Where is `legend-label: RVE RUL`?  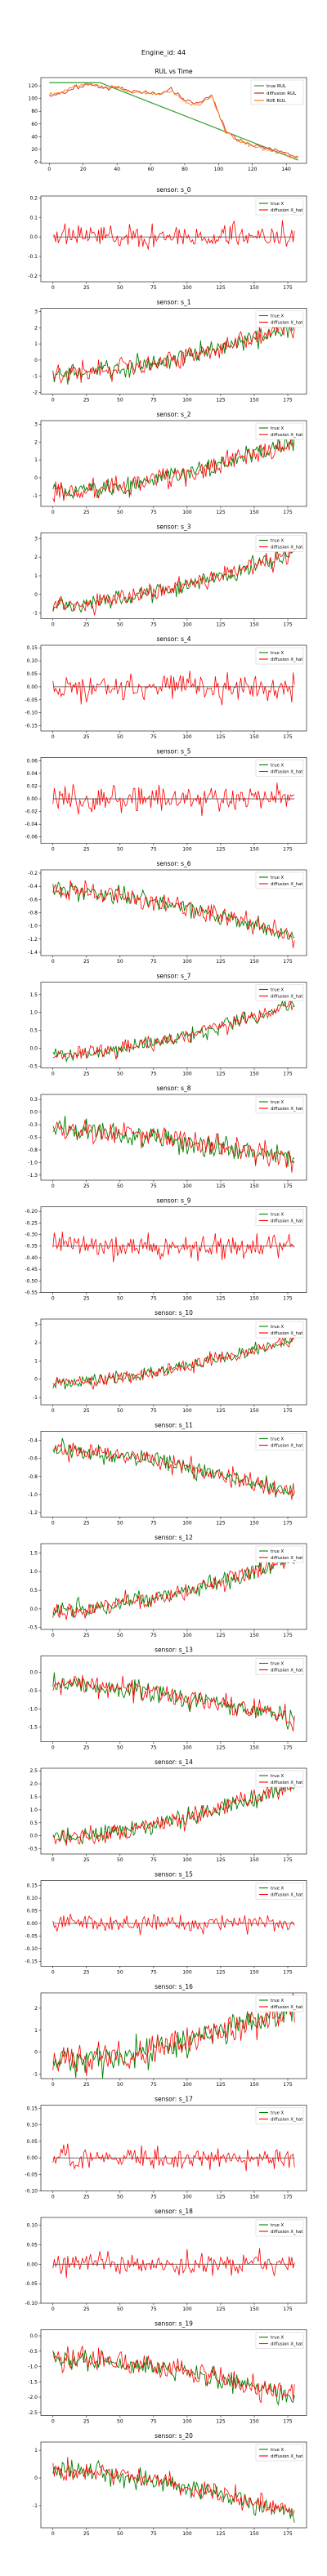 legend-label: RVE RUL is located at coordinates (276, 101).